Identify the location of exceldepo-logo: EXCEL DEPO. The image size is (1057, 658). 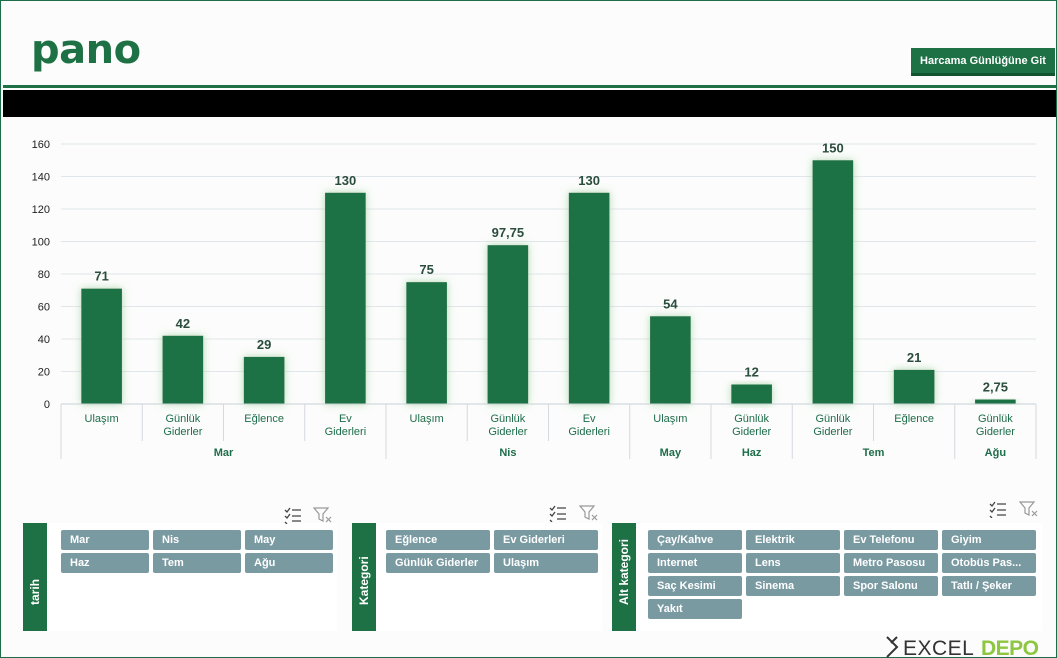
(962, 647).